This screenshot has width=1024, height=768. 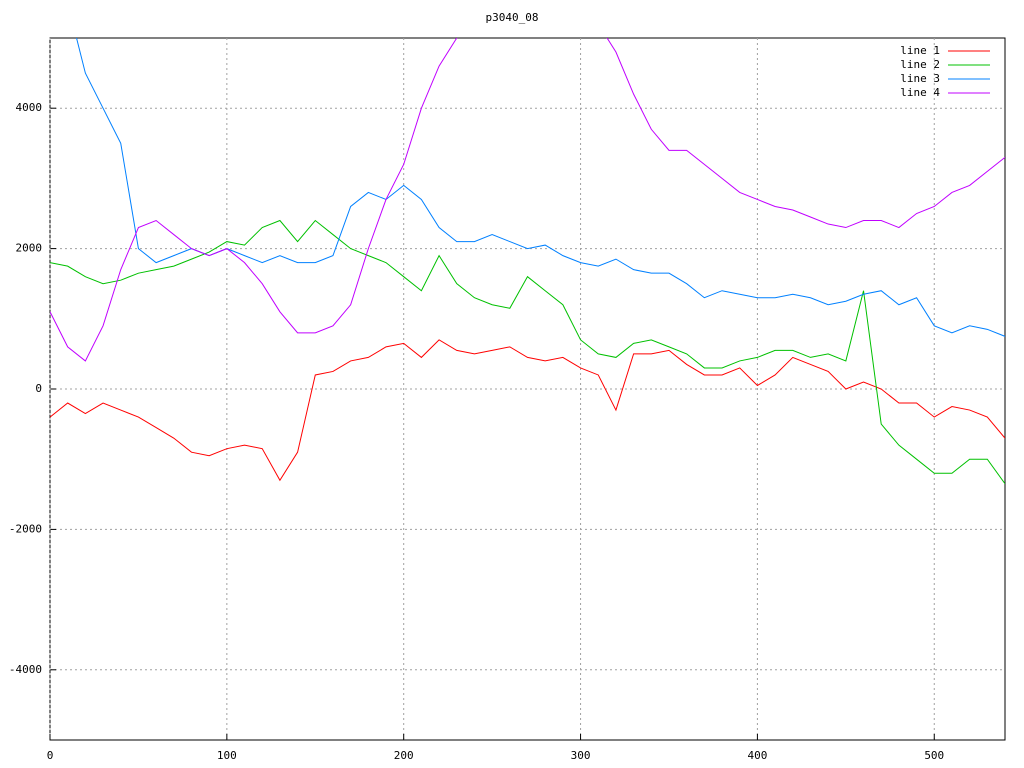 What do you see at coordinates (920, 50) in the screenshot?
I see `legend-label: line 1` at bounding box center [920, 50].